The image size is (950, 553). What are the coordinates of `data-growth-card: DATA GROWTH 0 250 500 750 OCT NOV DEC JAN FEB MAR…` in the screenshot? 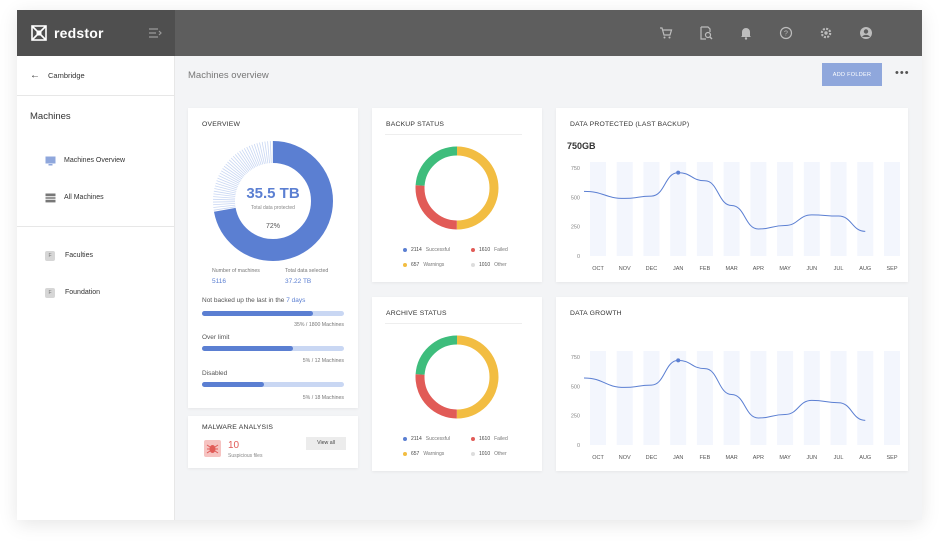 It's located at (732, 384).